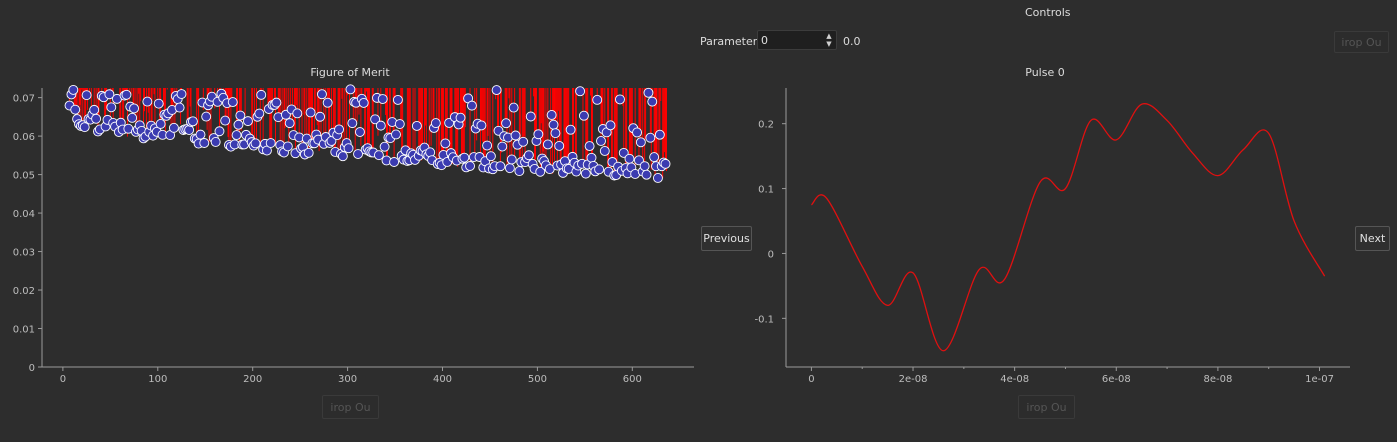 Image resolution: width=1397 pixels, height=442 pixels. Describe the element at coordinates (1372, 238) in the screenshot. I see `next-button: Next` at that location.